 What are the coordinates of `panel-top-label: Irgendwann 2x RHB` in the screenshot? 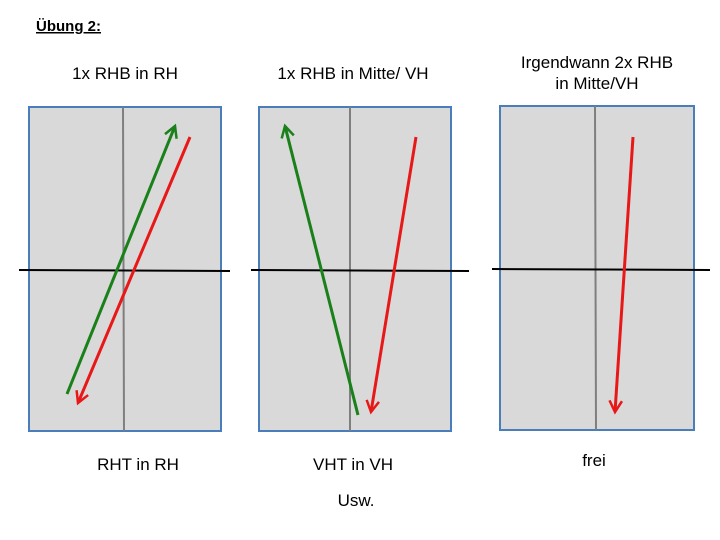 It's located at (597, 62).